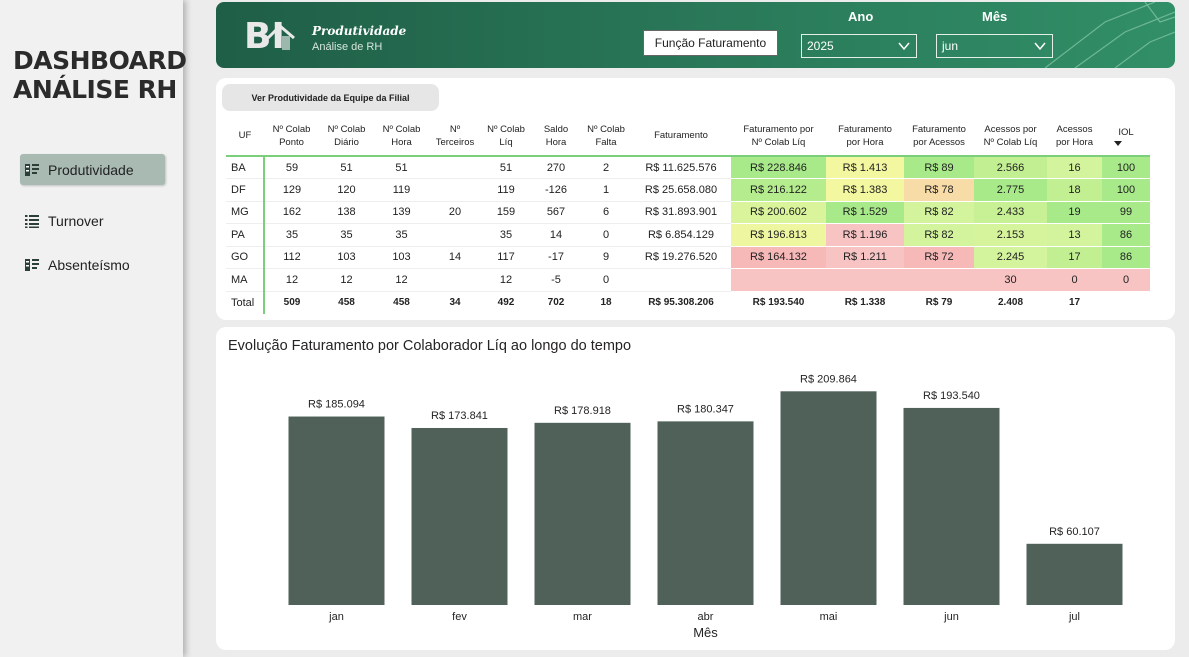  What do you see at coordinates (556, 212) in the screenshot?
I see `table-cell: 567` at bounding box center [556, 212].